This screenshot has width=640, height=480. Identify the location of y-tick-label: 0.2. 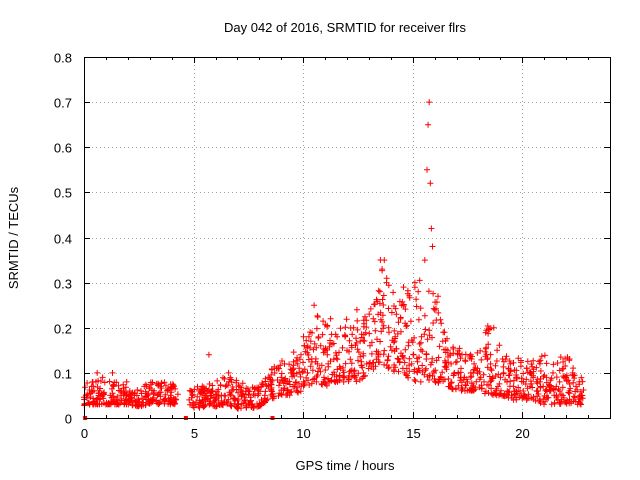
(63, 329).